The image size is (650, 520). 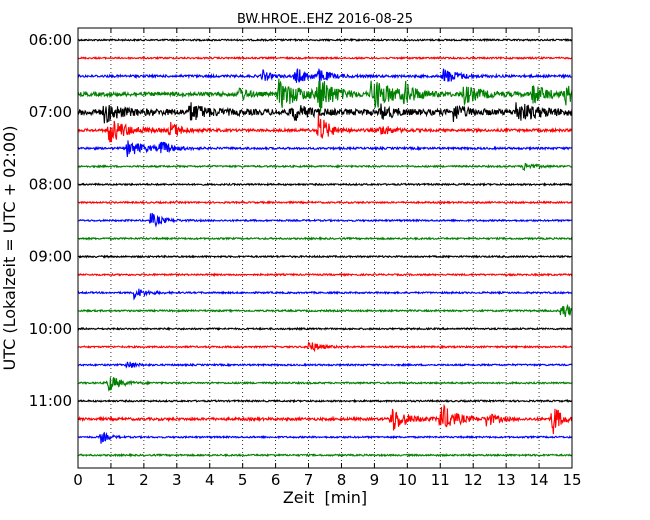 What do you see at coordinates (50, 40) in the screenshot?
I see `y-tick-label: 06:00` at bounding box center [50, 40].